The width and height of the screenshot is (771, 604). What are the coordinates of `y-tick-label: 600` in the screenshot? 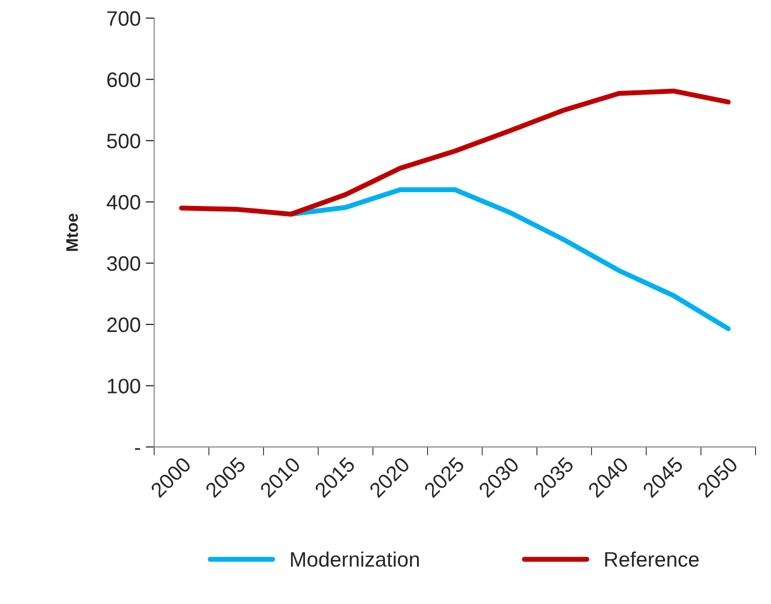 It's located at (123, 80).